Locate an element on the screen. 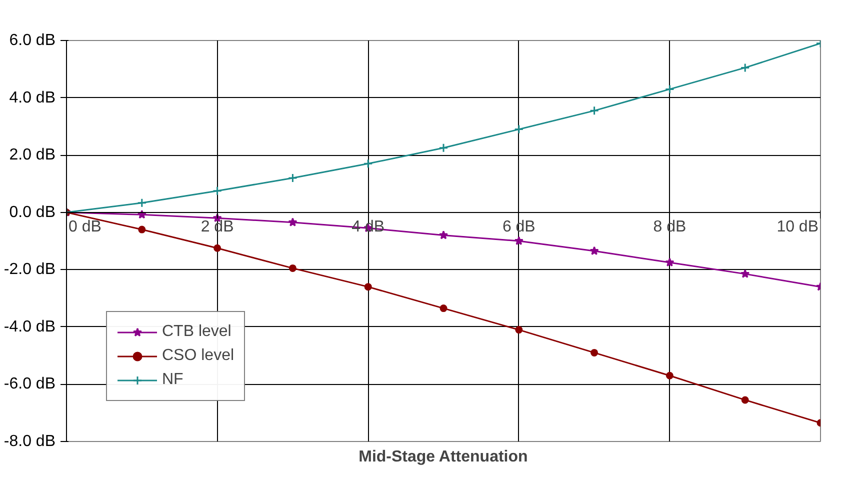  y-tick-label: 2.0 dB is located at coordinates (32, 155).